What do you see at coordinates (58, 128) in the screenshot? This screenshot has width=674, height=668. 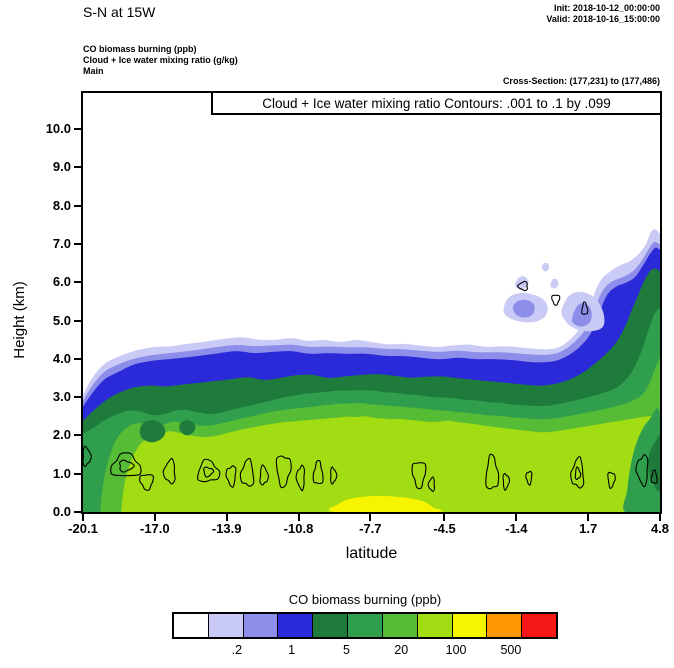 I see `y-tick-label: 10.0` at bounding box center [58, 128].